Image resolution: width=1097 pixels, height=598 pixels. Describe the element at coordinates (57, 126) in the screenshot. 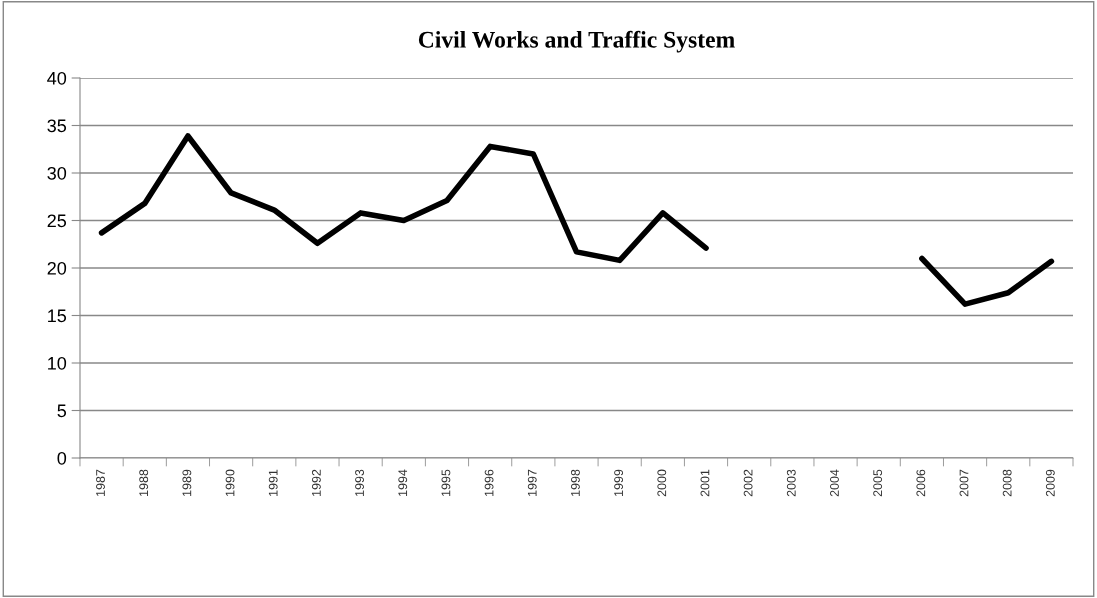

I see `y-tick-label: 35` at that location.